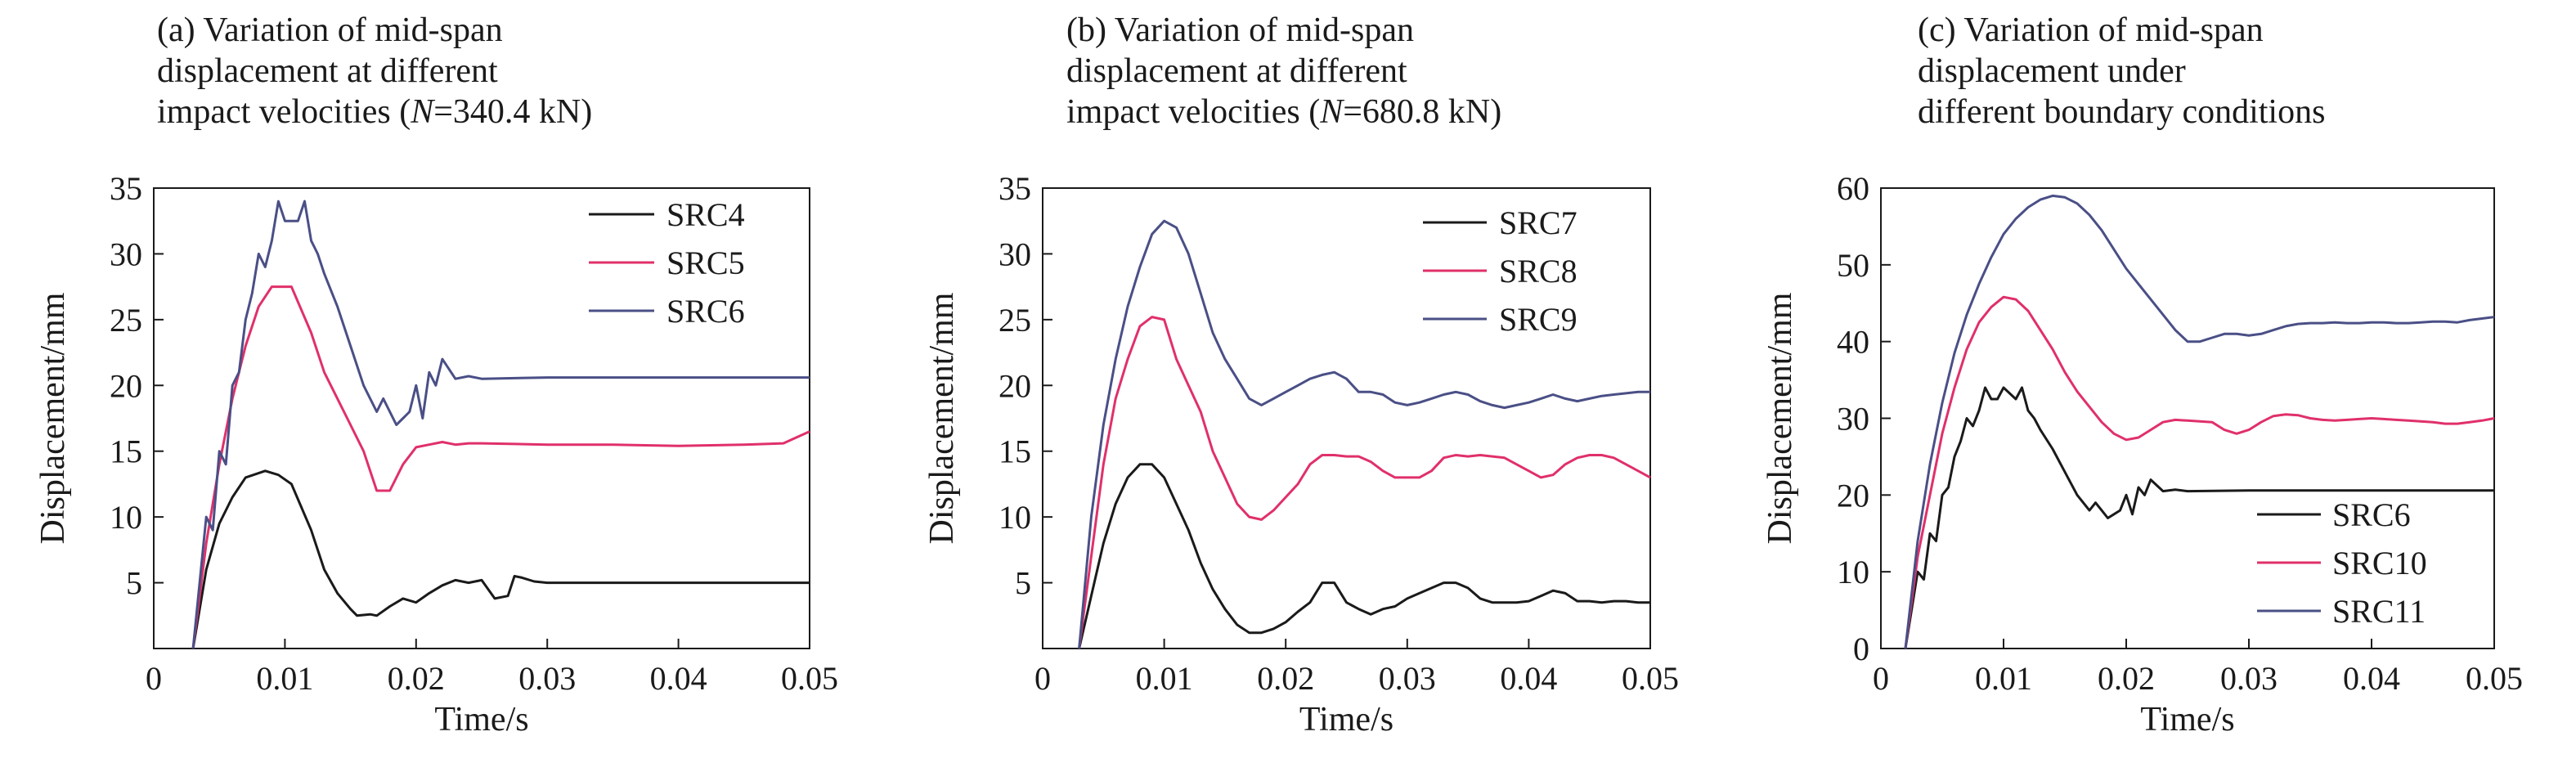 The image size is (2576, 763). Describe the element at coordinates (1538, 222) in the screenshot. I see `legend-label: SRC7` at that location.